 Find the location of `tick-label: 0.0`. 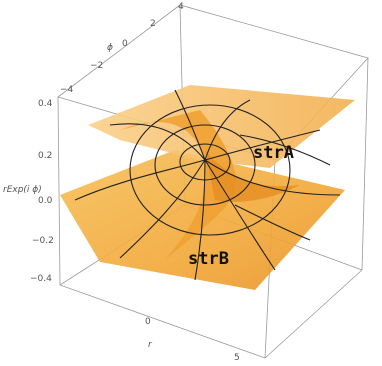

tick-label: 0.0 is located at coordinates (45, 201).